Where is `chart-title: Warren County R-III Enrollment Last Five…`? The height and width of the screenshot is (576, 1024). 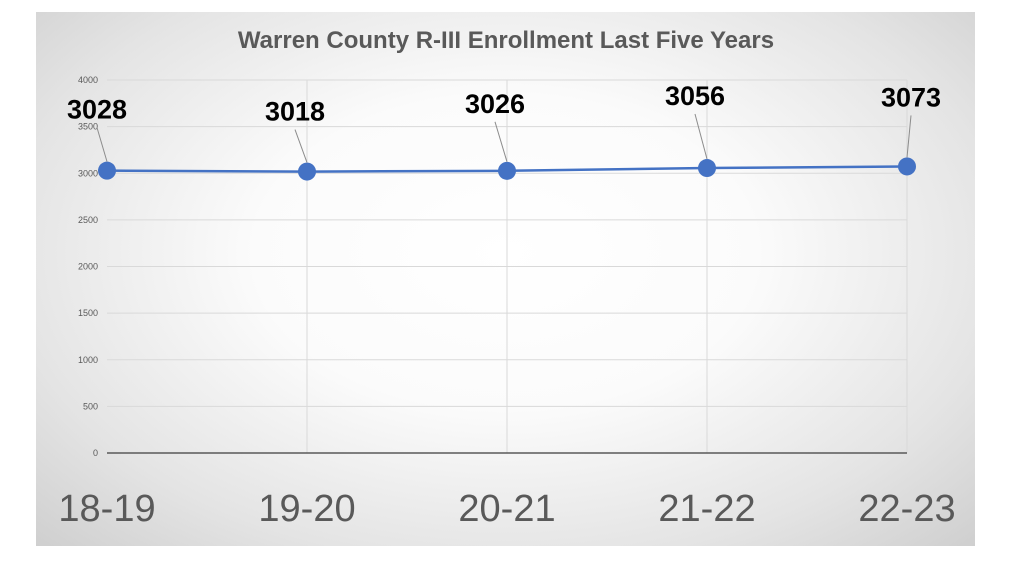 chart-title: Warren County R-III Enrollment Last Five… is located at coordinates (506, 40).